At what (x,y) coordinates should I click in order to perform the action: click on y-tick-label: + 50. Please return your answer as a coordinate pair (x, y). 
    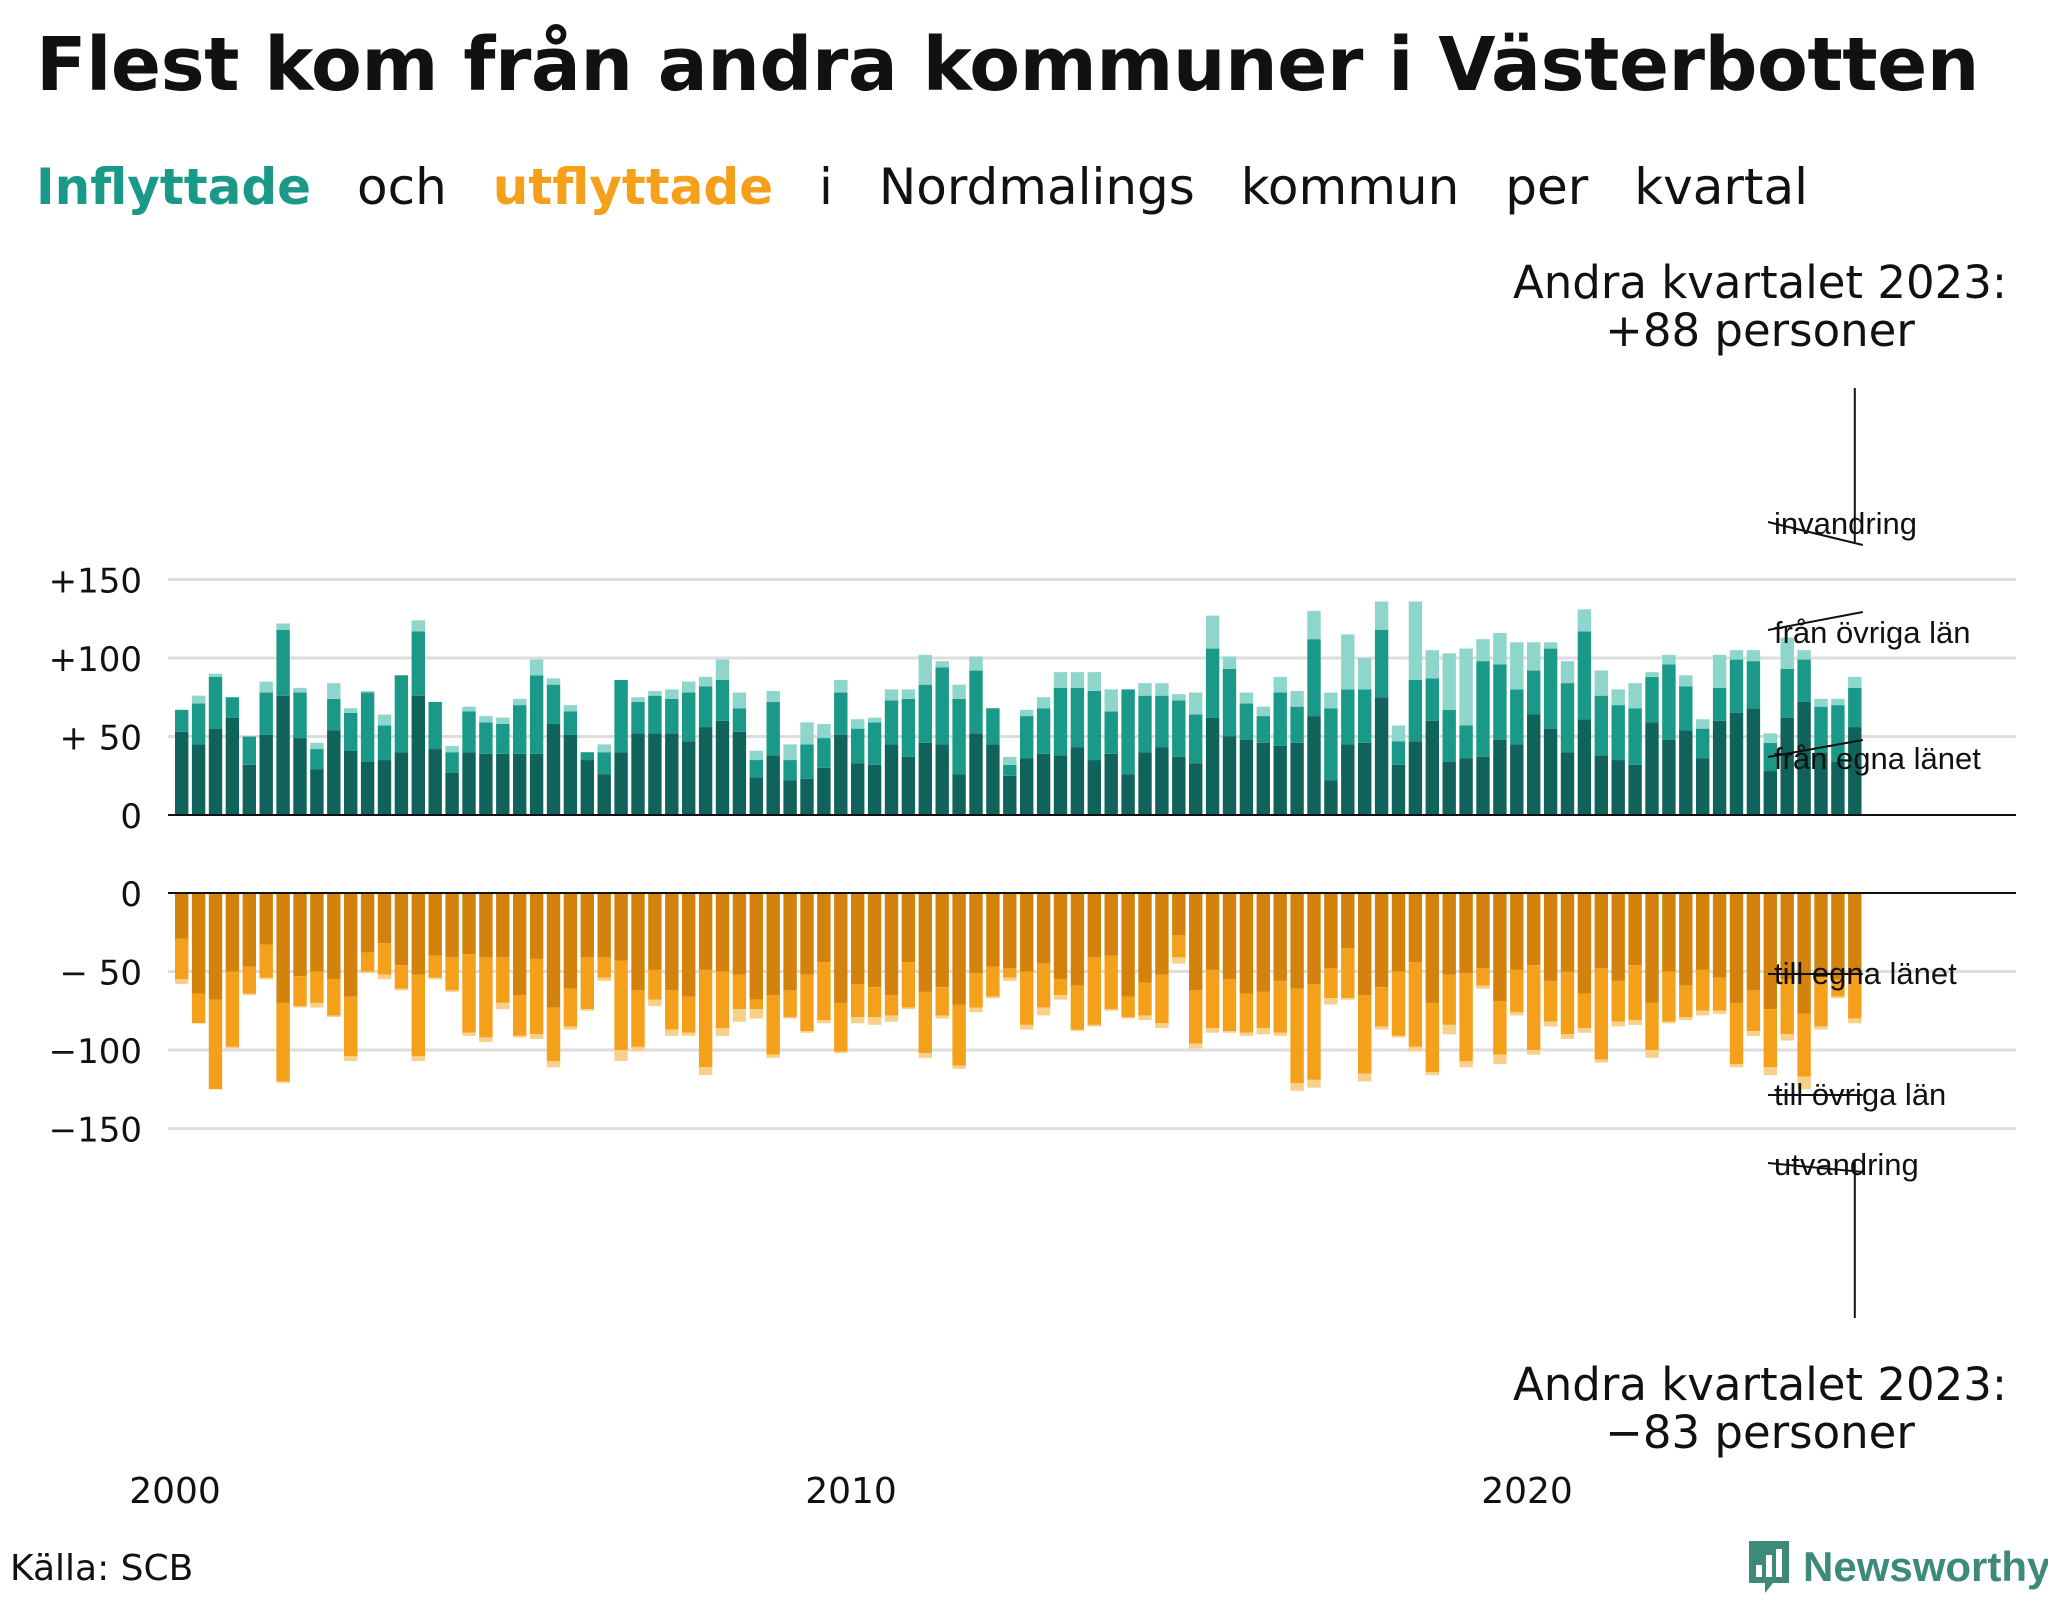
    Looking at the image, I should click on (100, 739).